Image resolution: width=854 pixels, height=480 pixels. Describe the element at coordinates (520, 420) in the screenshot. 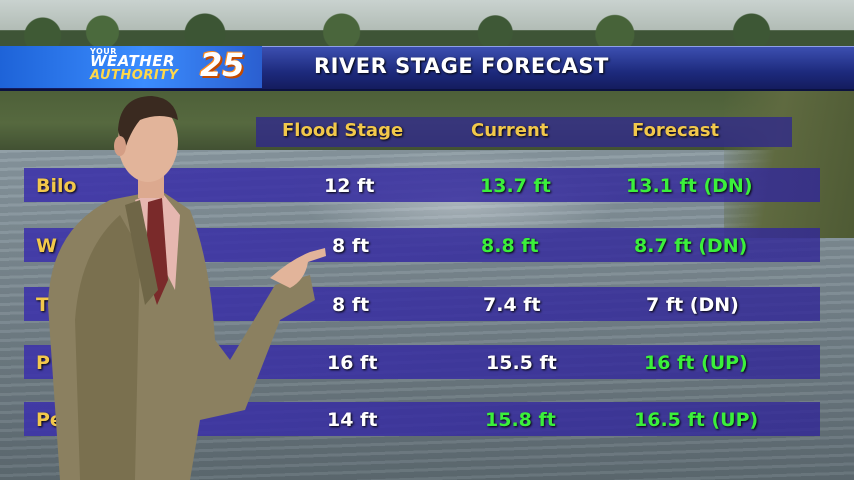

I see `row-current: 15.8 ft` at that location.